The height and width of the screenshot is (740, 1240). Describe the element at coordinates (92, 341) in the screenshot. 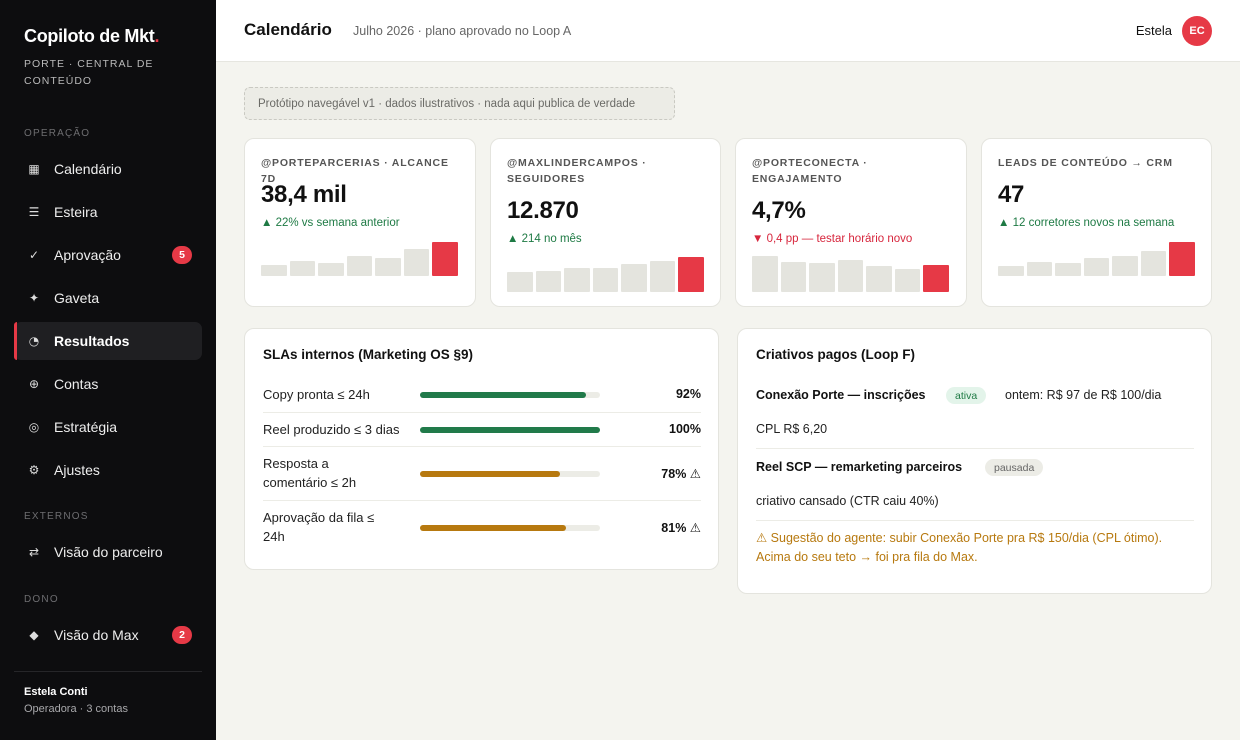

I see `sidebar-item-label: Resultados` at that location.